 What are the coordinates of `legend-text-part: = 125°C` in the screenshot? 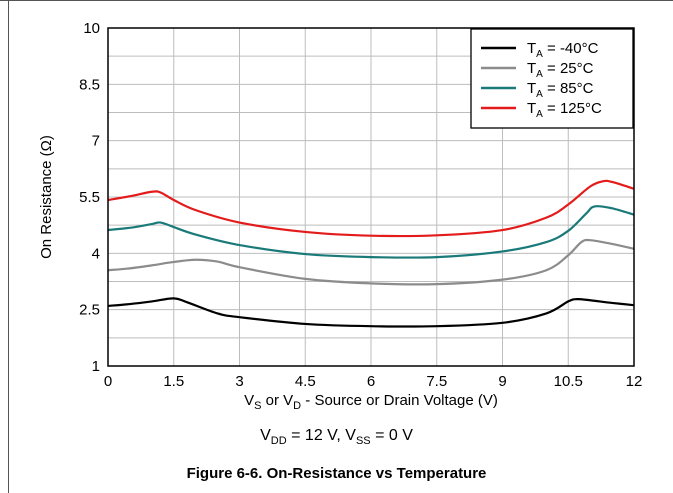 It's located at (572, 108).